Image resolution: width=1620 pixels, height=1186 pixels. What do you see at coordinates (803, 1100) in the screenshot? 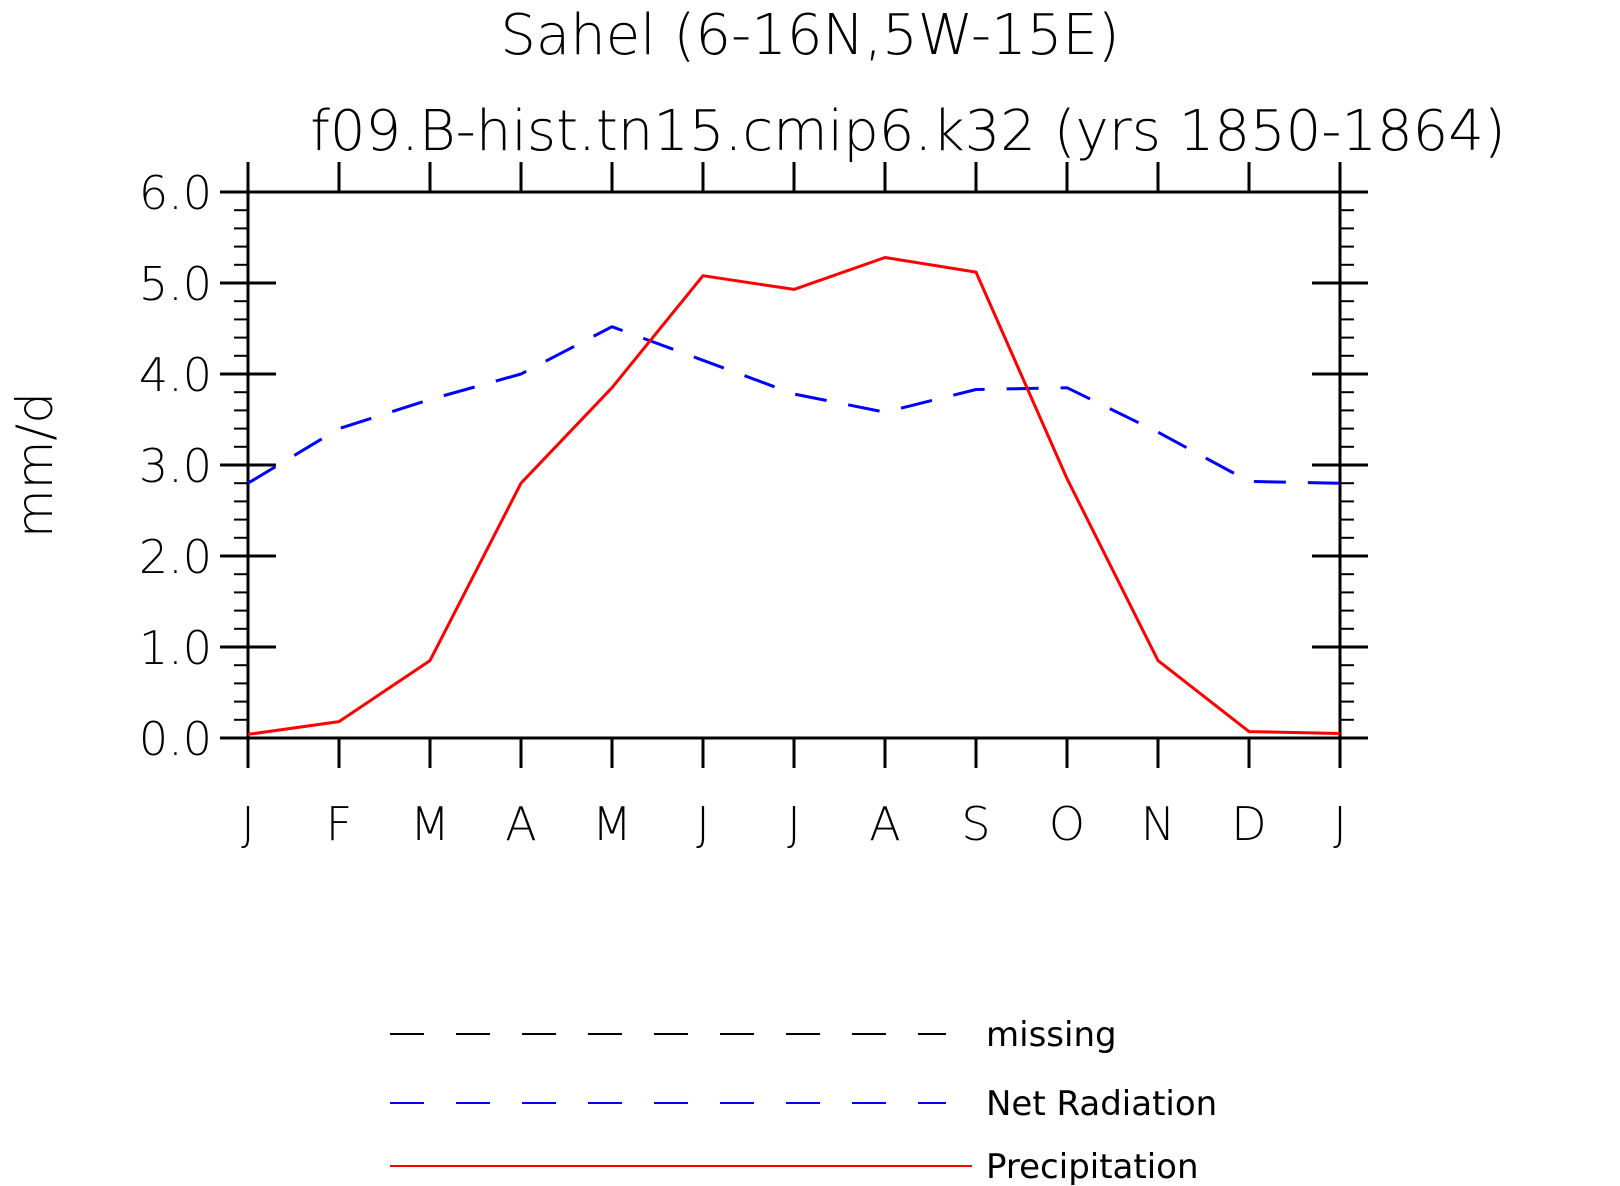
I see `legend: missing Net Radiation Precipitation` at bounding box center [803, 1100].